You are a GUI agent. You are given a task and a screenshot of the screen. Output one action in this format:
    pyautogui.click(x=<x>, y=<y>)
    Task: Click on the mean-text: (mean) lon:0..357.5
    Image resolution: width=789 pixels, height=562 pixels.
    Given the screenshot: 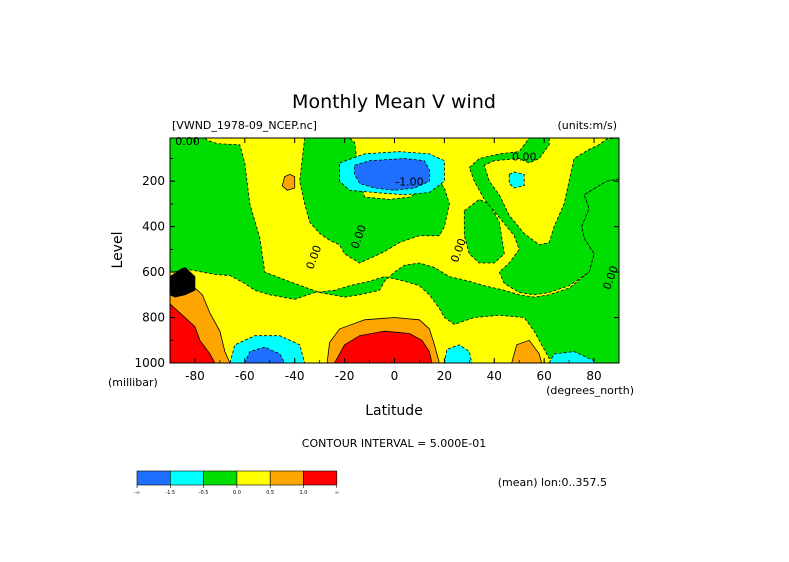 What is the action you would take?
    pyautogui.click(x=552, y=482)
    